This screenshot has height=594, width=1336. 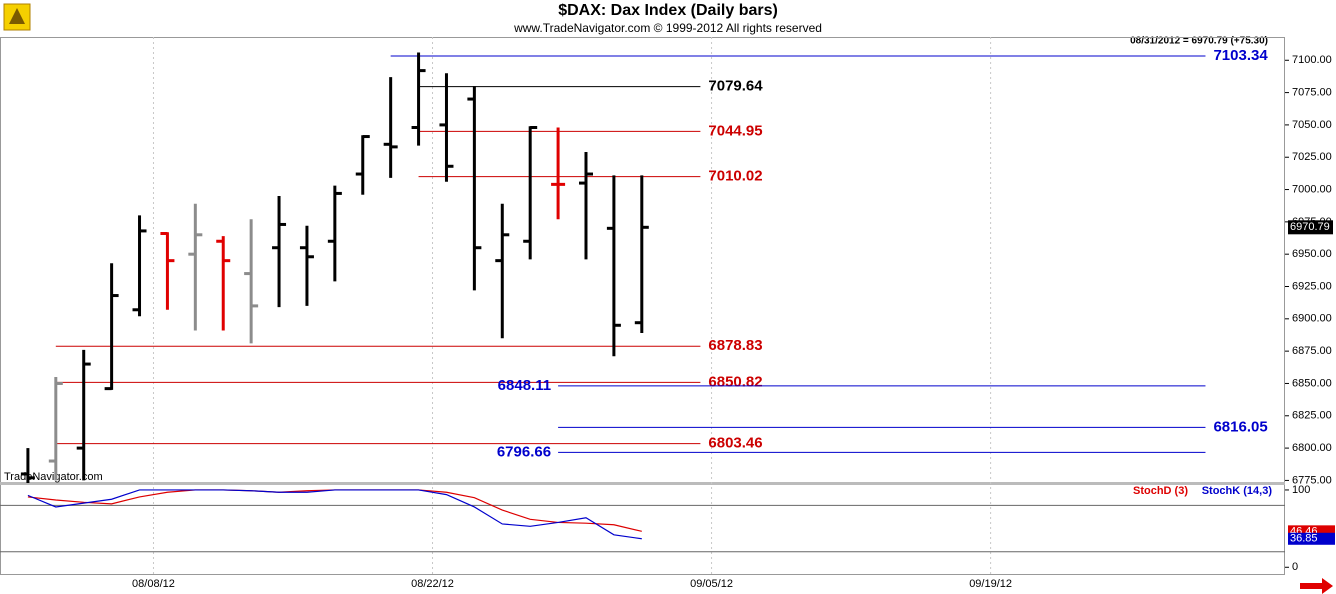 I want to click on last-value-label: 6970.79, so click(x=1310, y=227).